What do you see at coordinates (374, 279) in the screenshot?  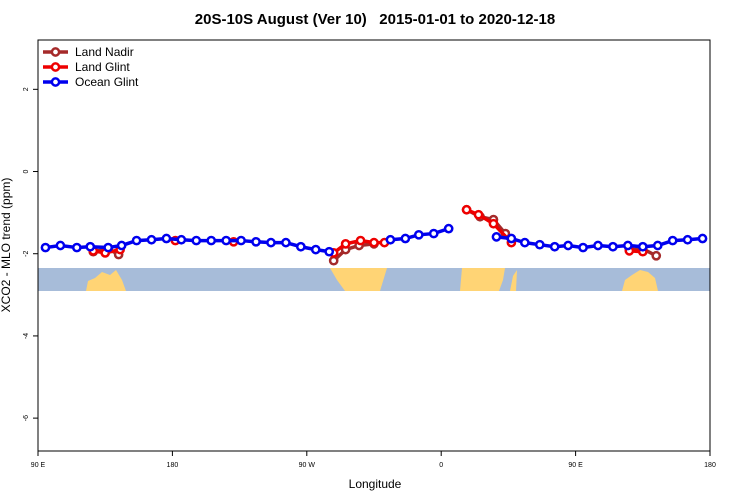 I see `map-strip` at bounding box center [374, 279].